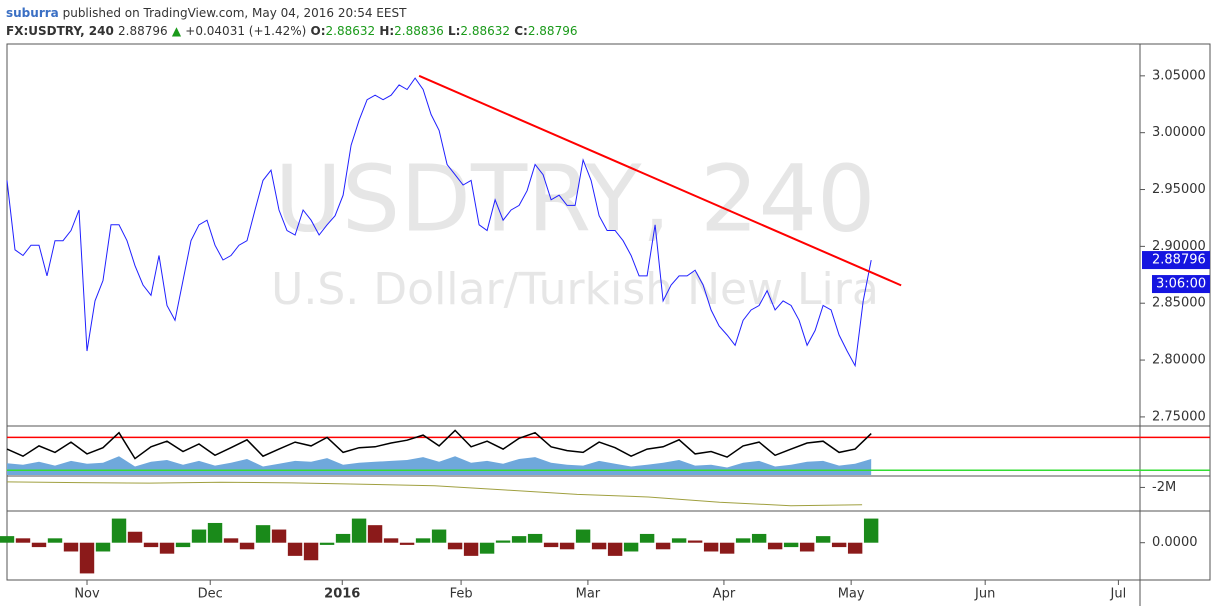 Image resolution: width=1217 pixels, height=612 pixels. What do you see at coordinates (574, 198) in the screenshot?
I see `watermark: USDTRY, 240` at bounding box center [574, 198].